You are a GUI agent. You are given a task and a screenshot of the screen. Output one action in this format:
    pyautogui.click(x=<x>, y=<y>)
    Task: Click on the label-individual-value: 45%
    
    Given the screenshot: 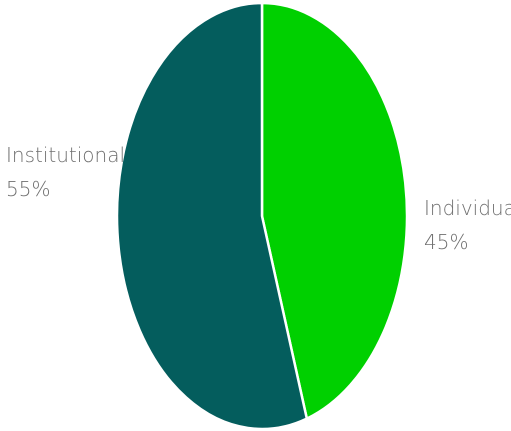 What is the action you would take?
    pyautogui.click(x=446, y=242)
    